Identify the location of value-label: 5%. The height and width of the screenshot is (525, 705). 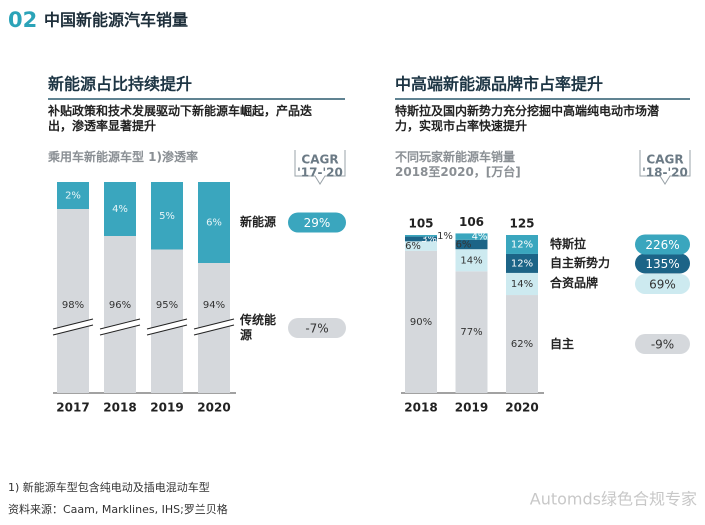
(167, 216).